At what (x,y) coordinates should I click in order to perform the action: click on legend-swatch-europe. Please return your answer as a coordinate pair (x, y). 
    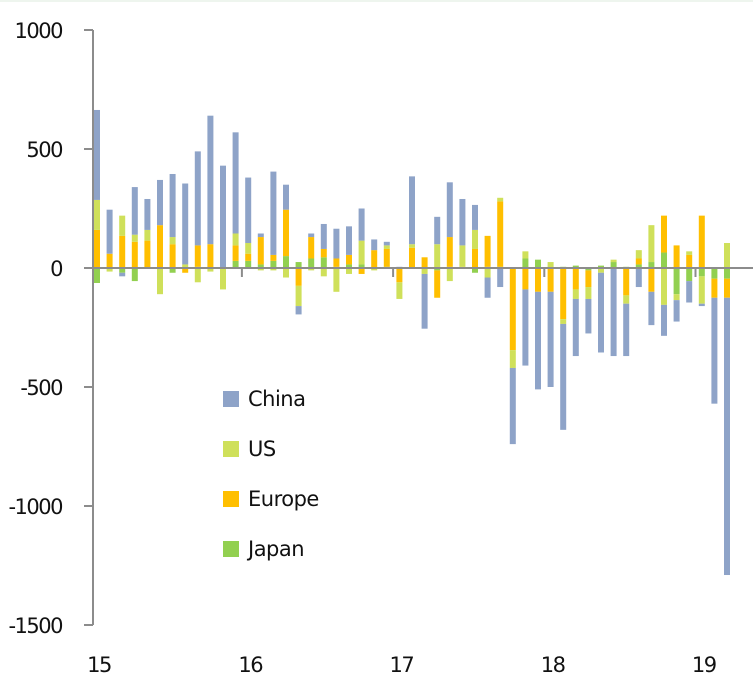
    Looking at the image, I should click on (231, 499).